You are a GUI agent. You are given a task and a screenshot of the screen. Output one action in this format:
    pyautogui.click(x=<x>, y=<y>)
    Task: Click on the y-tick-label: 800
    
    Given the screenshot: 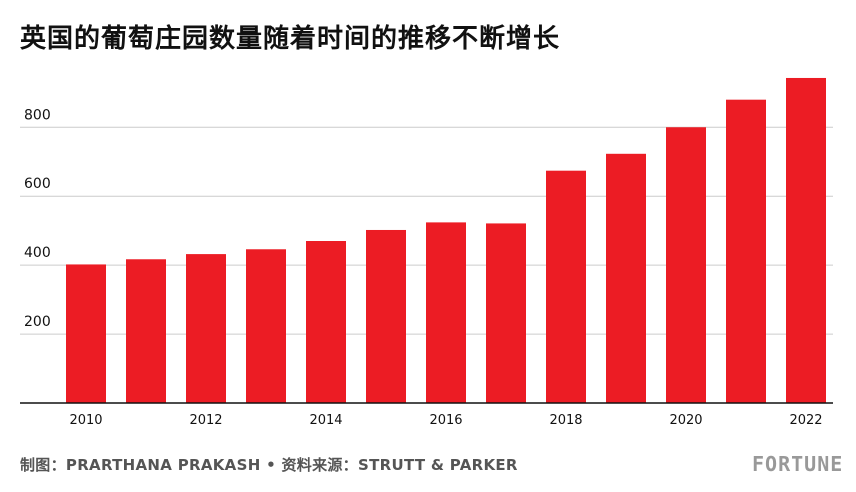 What is the action you would take?
    pyautogui.click(x=37, y=115)
    